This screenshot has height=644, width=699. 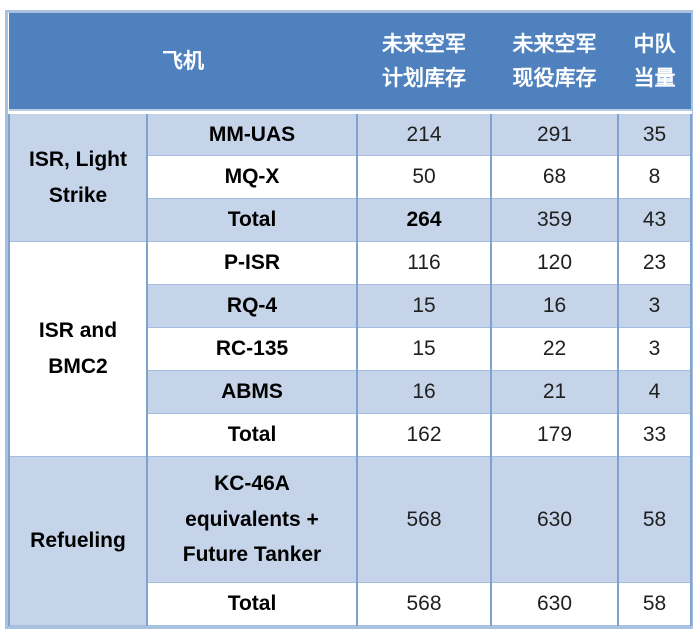 I want to click on planned-value: 16, so click(x=424, y=392).